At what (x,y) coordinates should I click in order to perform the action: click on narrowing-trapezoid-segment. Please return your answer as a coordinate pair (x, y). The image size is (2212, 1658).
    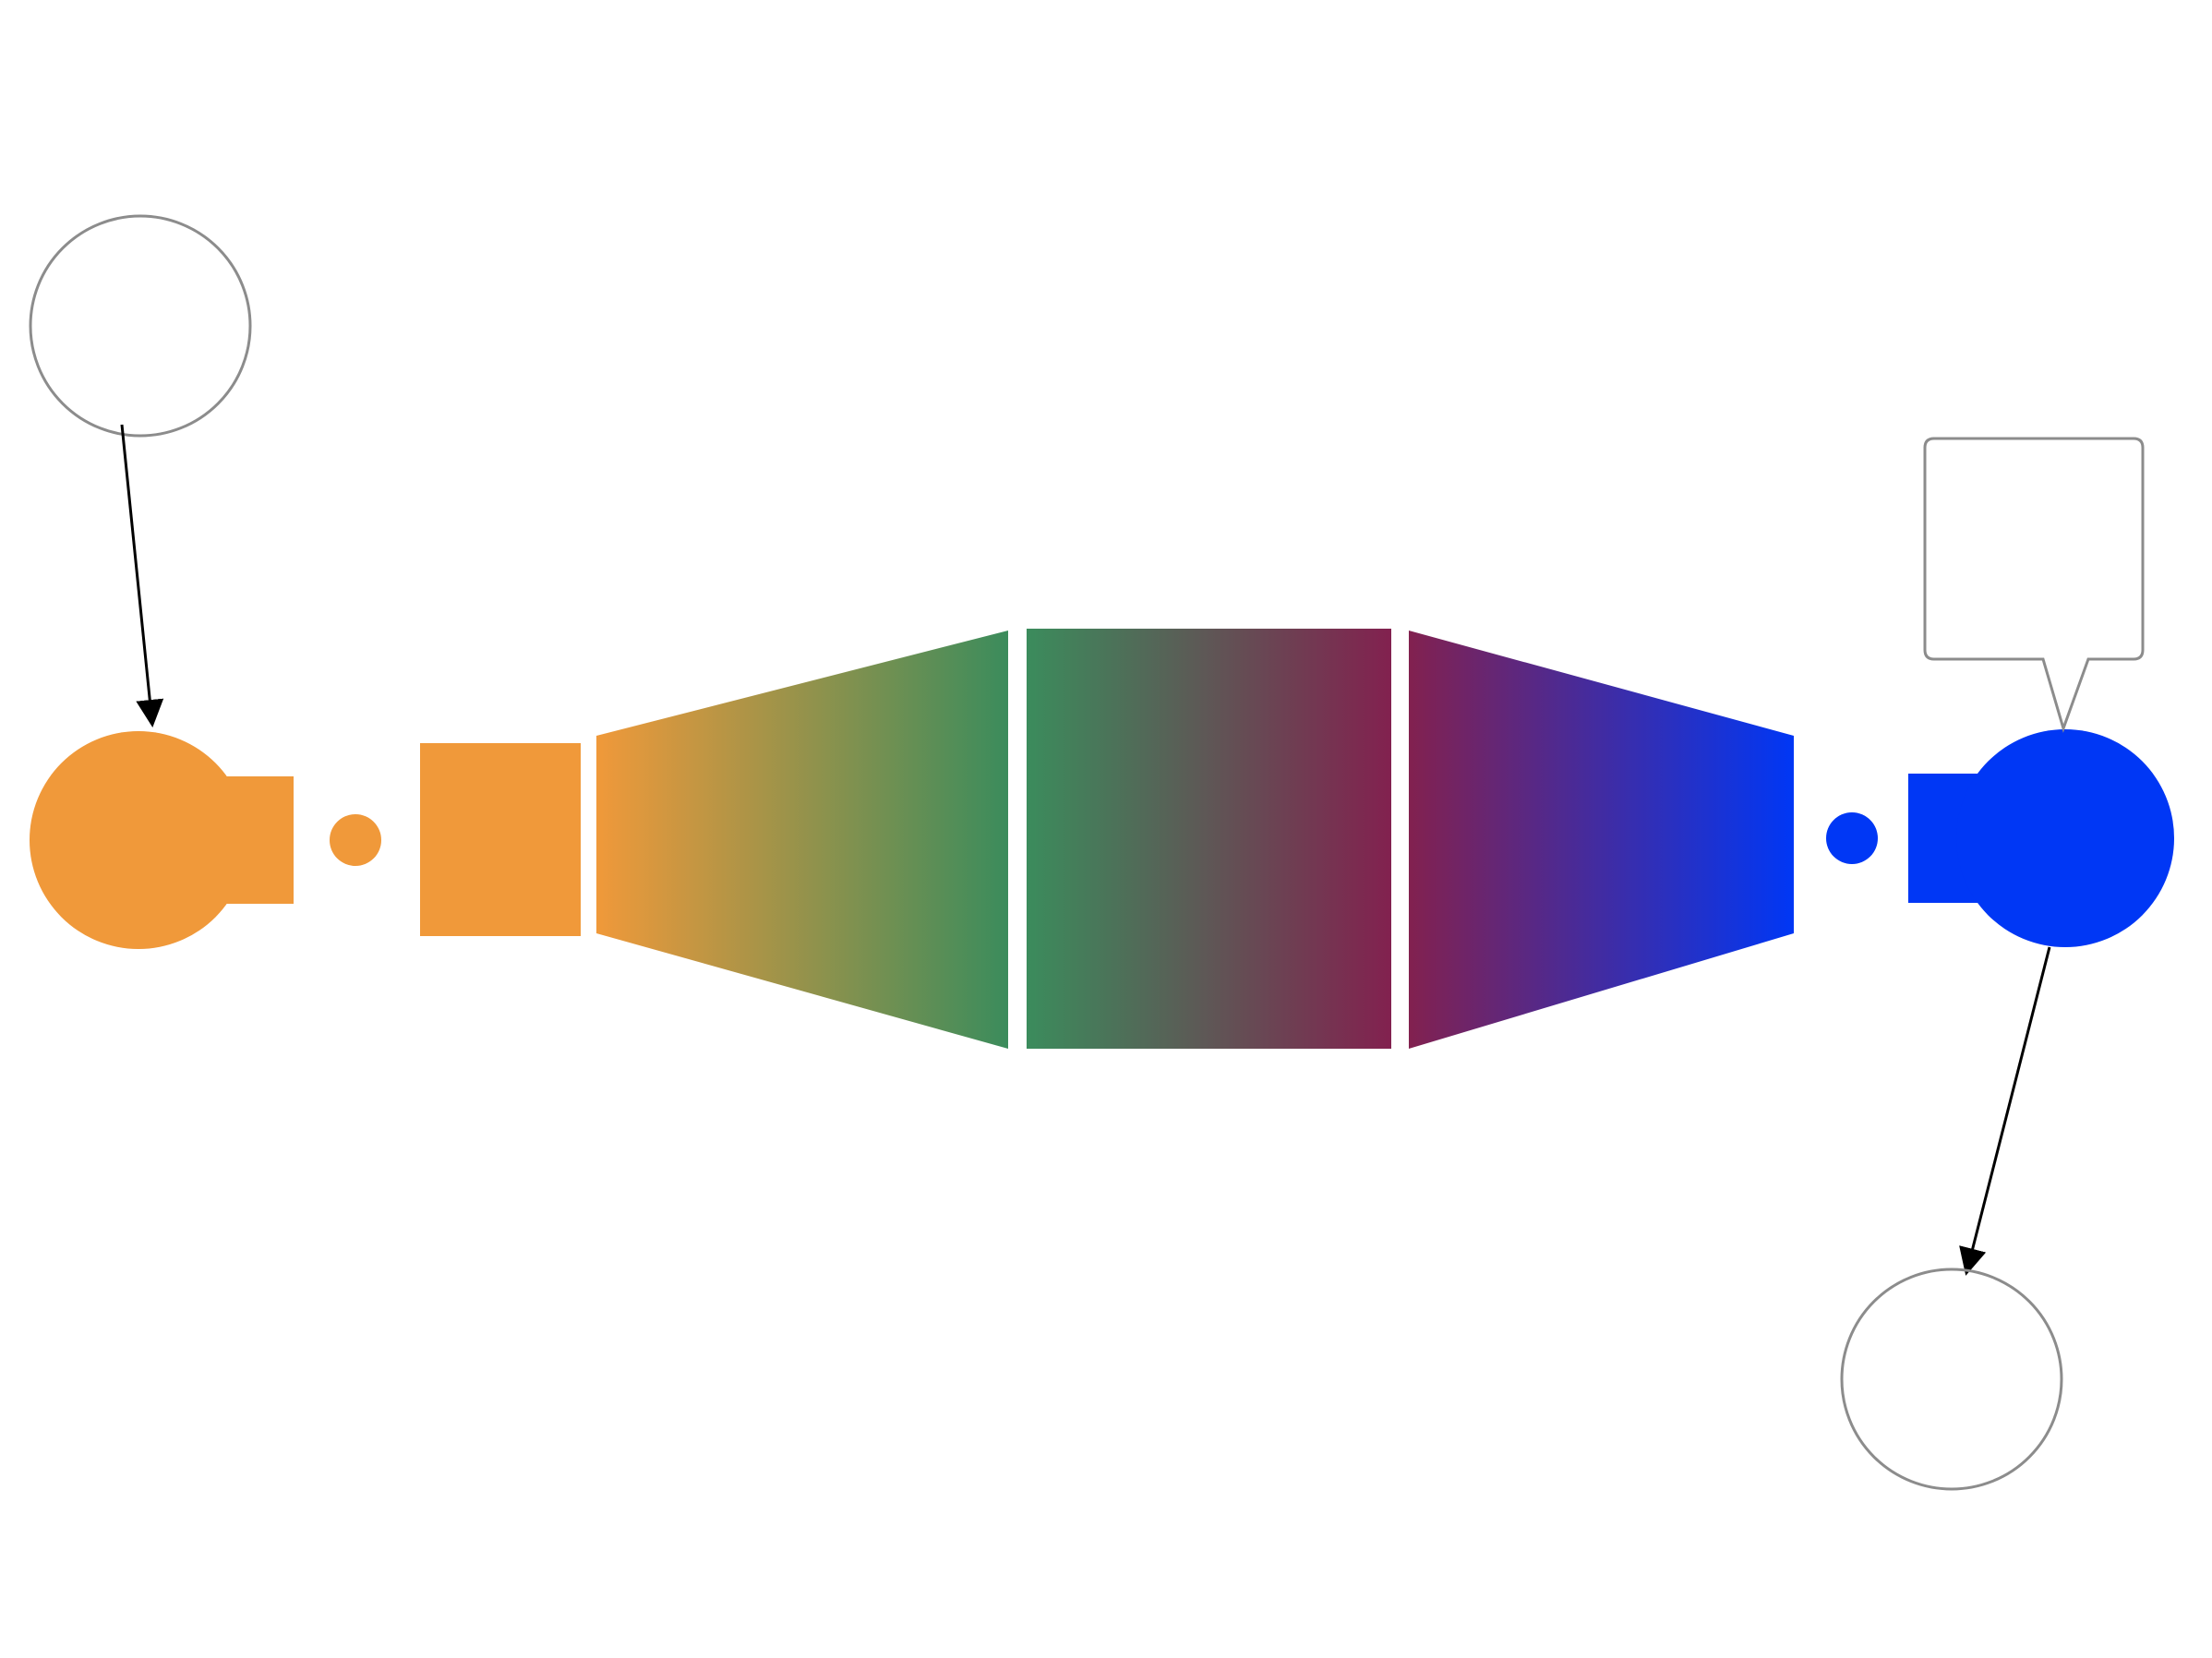
    Looking at the image, I should click on (1601, 840).